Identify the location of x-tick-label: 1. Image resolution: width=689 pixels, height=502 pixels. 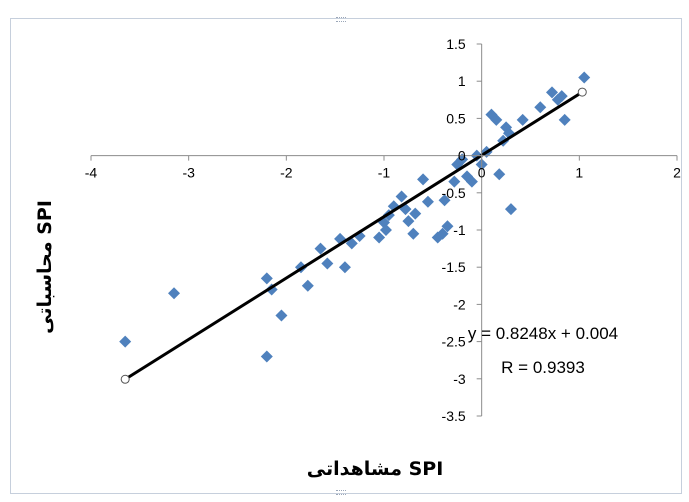
(579, 173).